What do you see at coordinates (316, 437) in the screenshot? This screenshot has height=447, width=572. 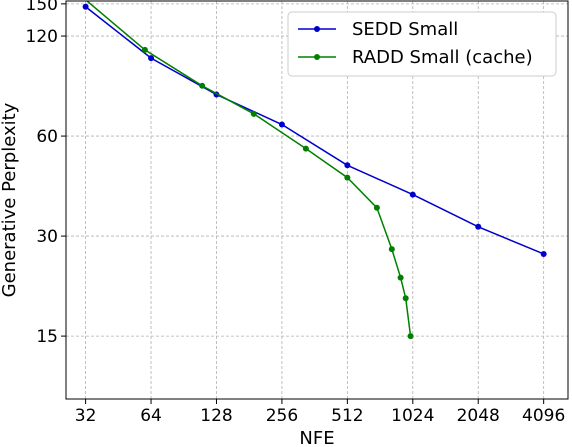 I see `x-axis-label: NFE` at bounding box center [316, 437].